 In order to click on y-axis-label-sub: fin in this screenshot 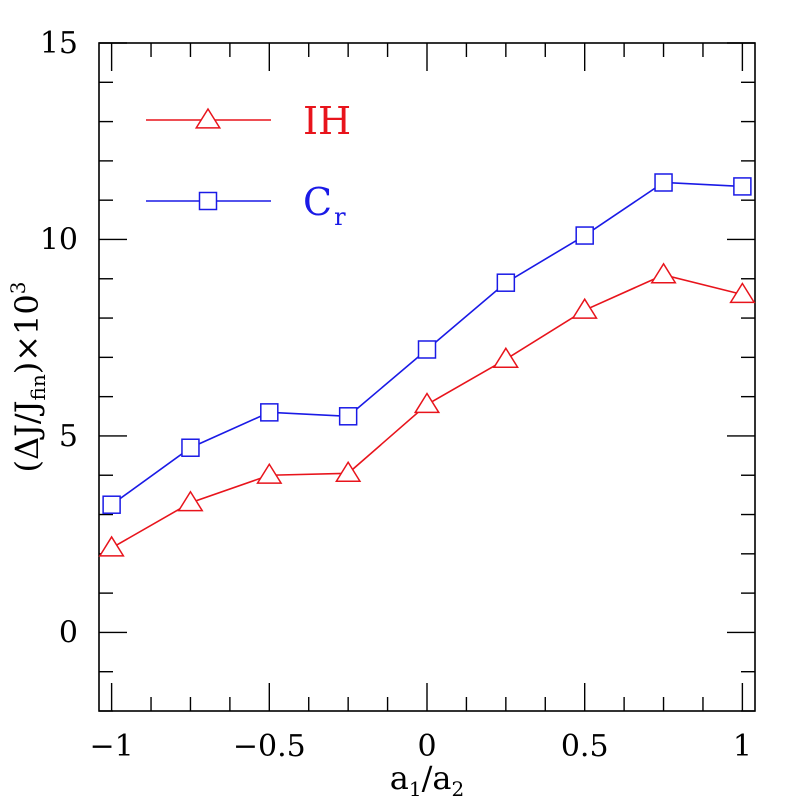, I will do `click(38, 387)`.